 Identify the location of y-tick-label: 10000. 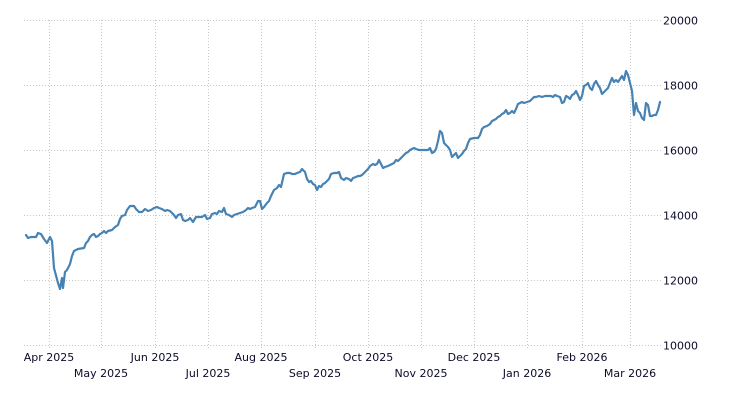
(680, 346).